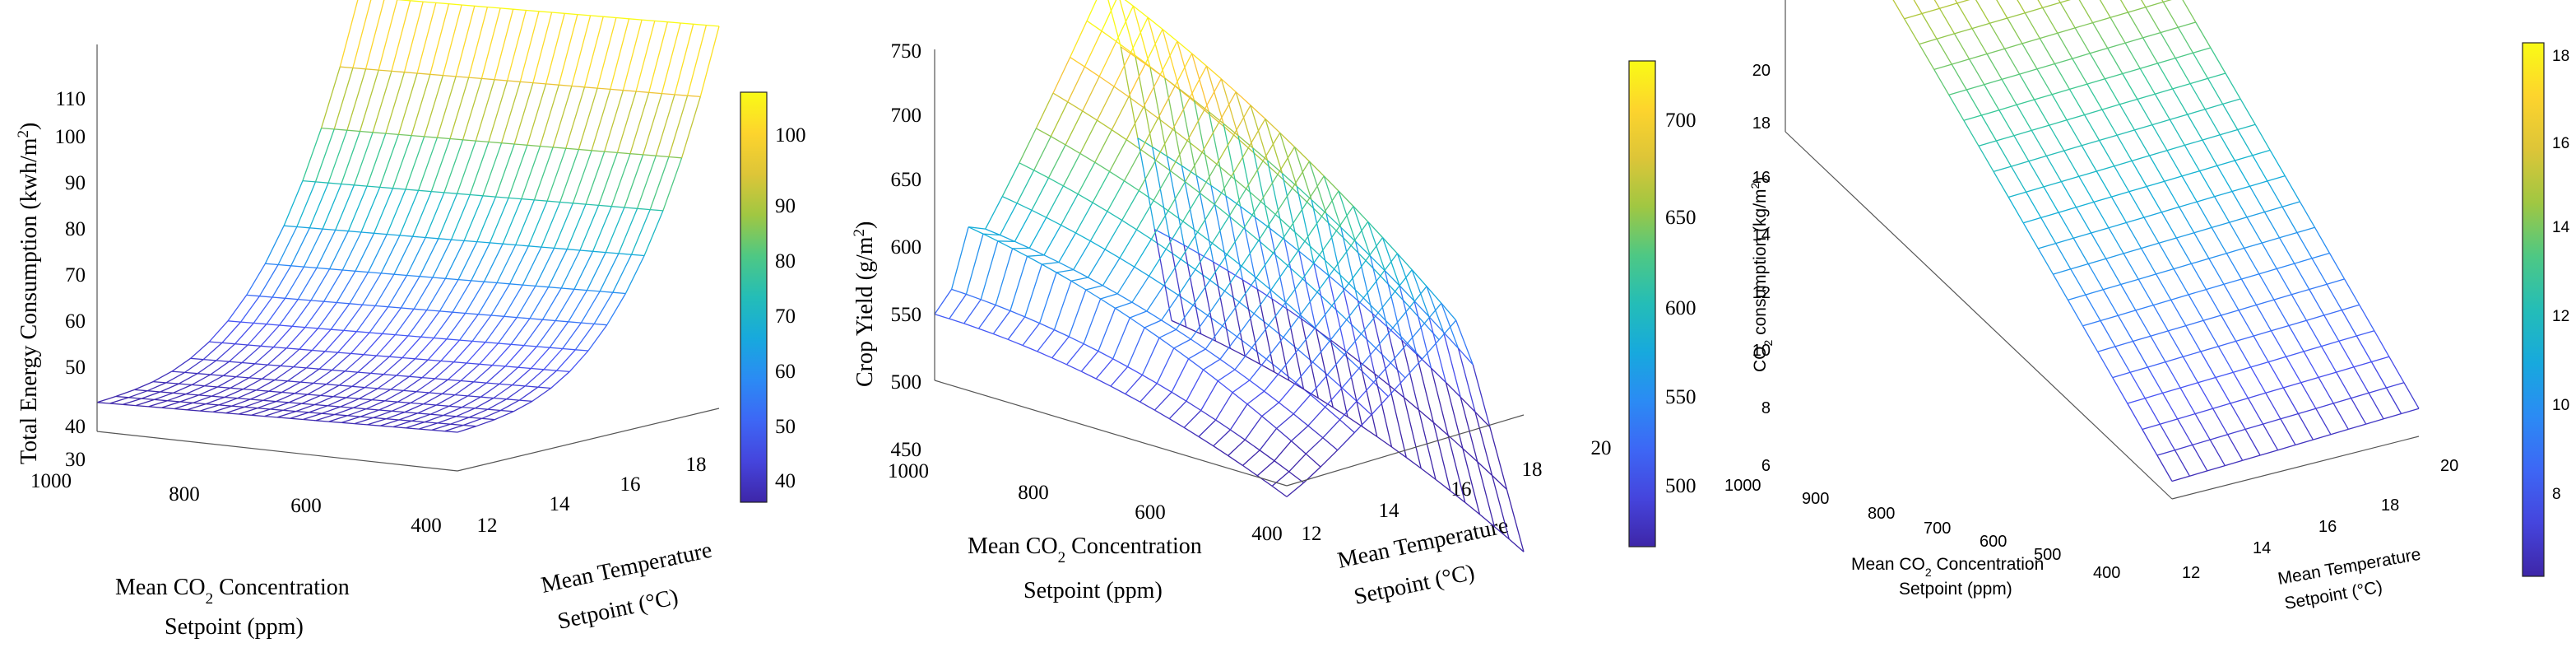 Image resolution: width=2576 pixels, height=657 pixels. What do you see at coordinates (70, 99) in the screenshot?
I see `z-tick-label: 110` at bounding box center [70, 99].